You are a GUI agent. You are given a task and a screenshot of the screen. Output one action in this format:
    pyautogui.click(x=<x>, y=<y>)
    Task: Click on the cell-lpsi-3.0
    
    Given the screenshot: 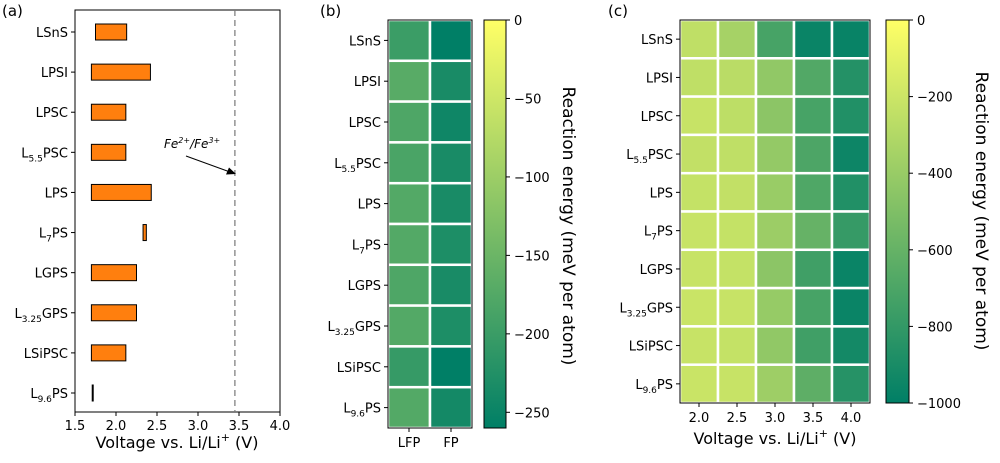 What is the action you would take?
    pyautogui.click(x=775, y=77)
    